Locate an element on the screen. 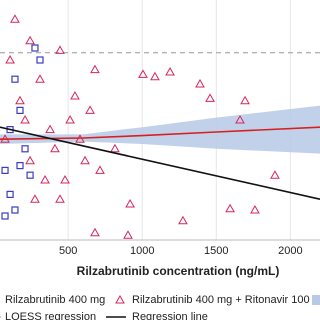 The image size is (320, 325). legend-swatch is located at coordinates (316, 300).